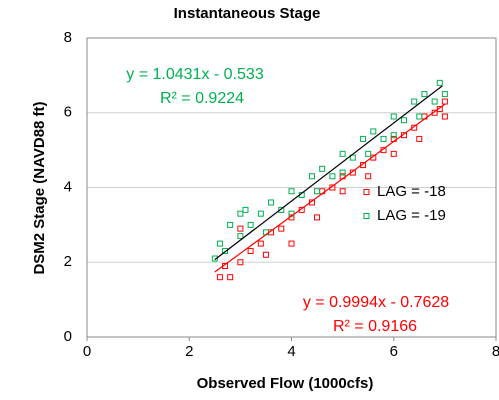 This screenshot has width=499, height=400. I want to click on y-axis-label: DSM2 Stage (NAVD88 ft), so click(39, 187).